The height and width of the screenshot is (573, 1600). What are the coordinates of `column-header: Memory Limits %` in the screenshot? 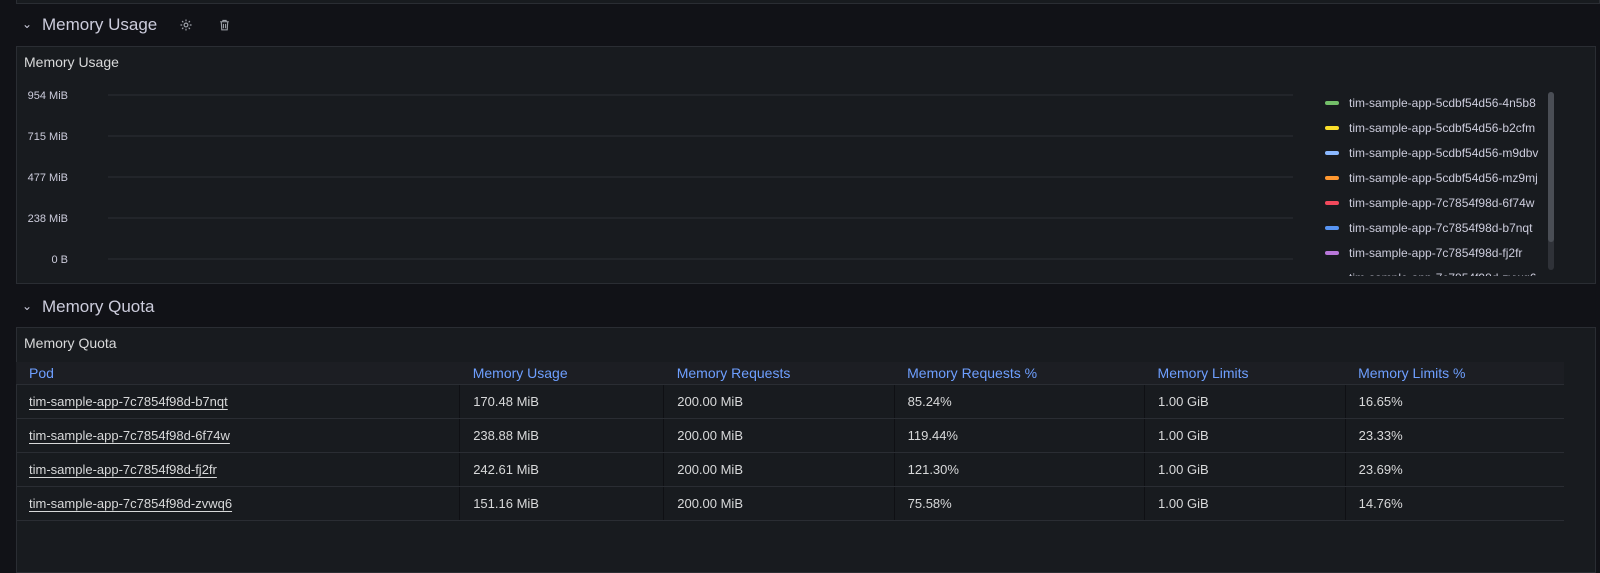 It's located at (1454, 373).